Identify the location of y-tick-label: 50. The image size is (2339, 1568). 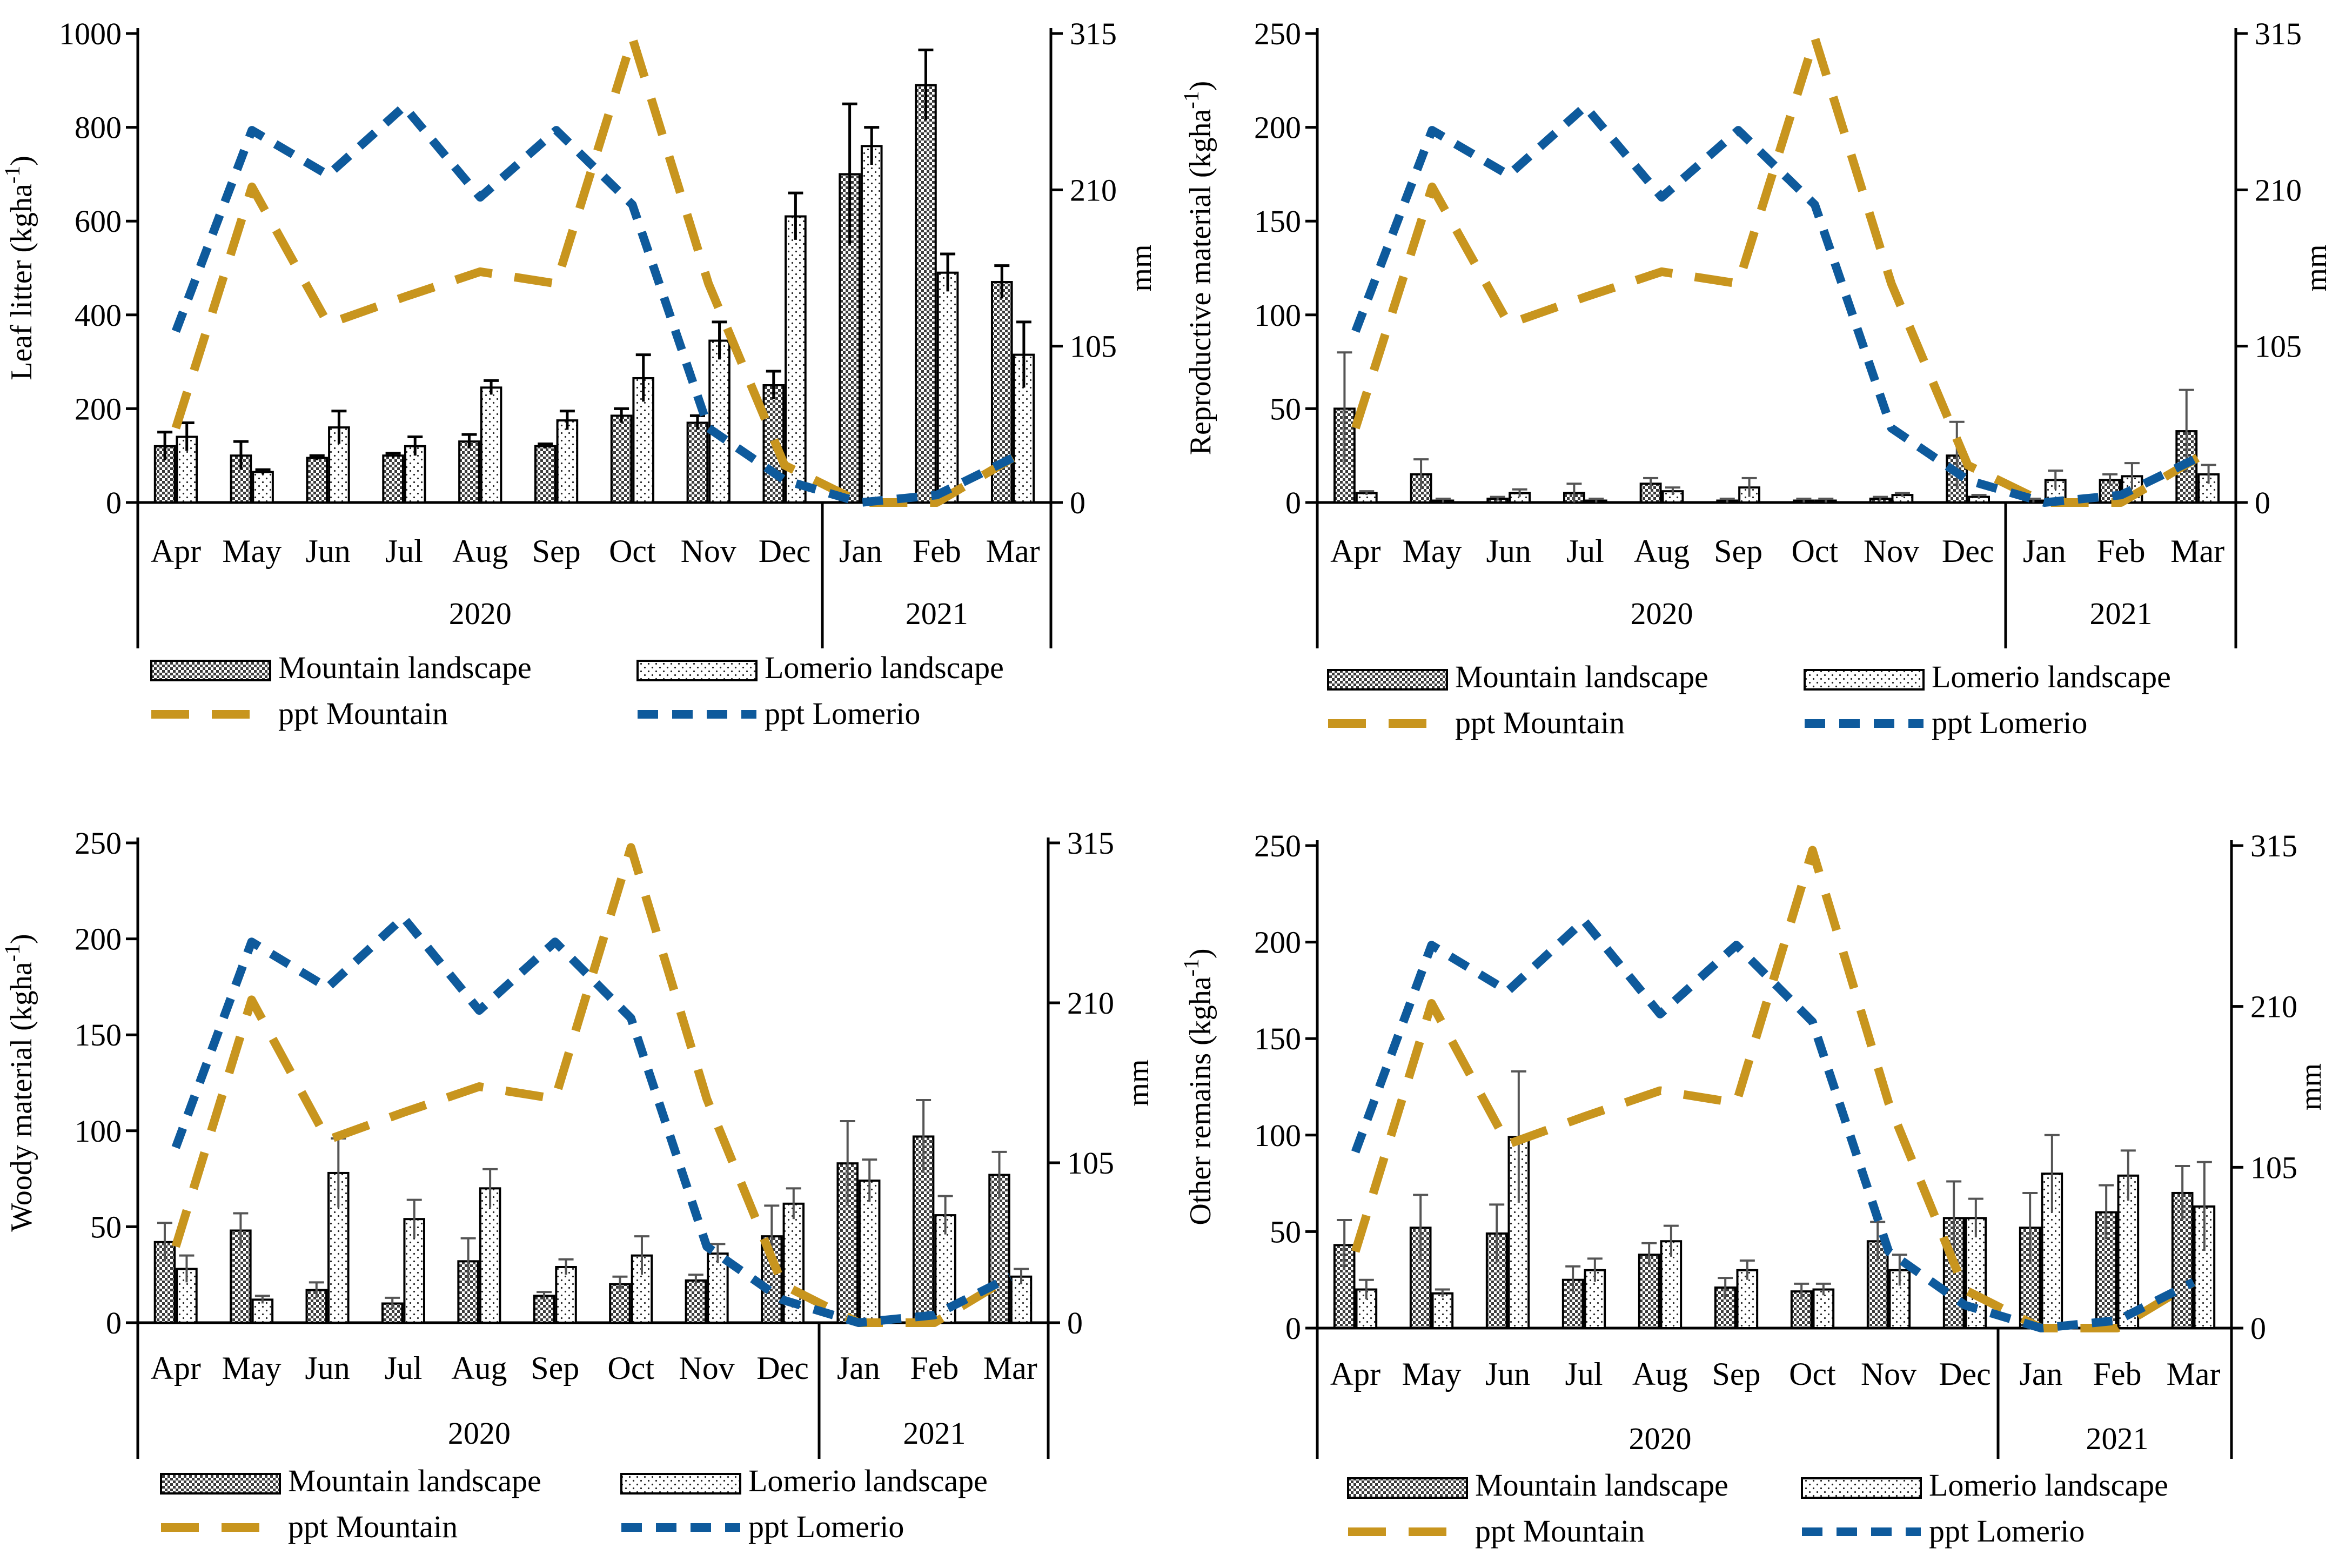
(1285, 1231).